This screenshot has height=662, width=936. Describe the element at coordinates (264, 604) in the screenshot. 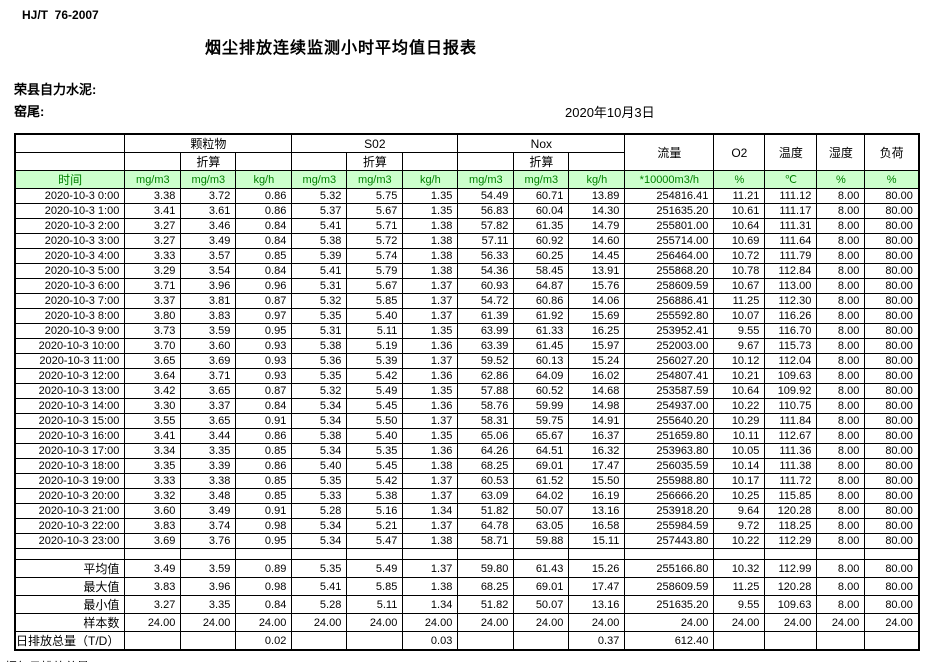

I see `summary-value-cell: 0.84` at that location.